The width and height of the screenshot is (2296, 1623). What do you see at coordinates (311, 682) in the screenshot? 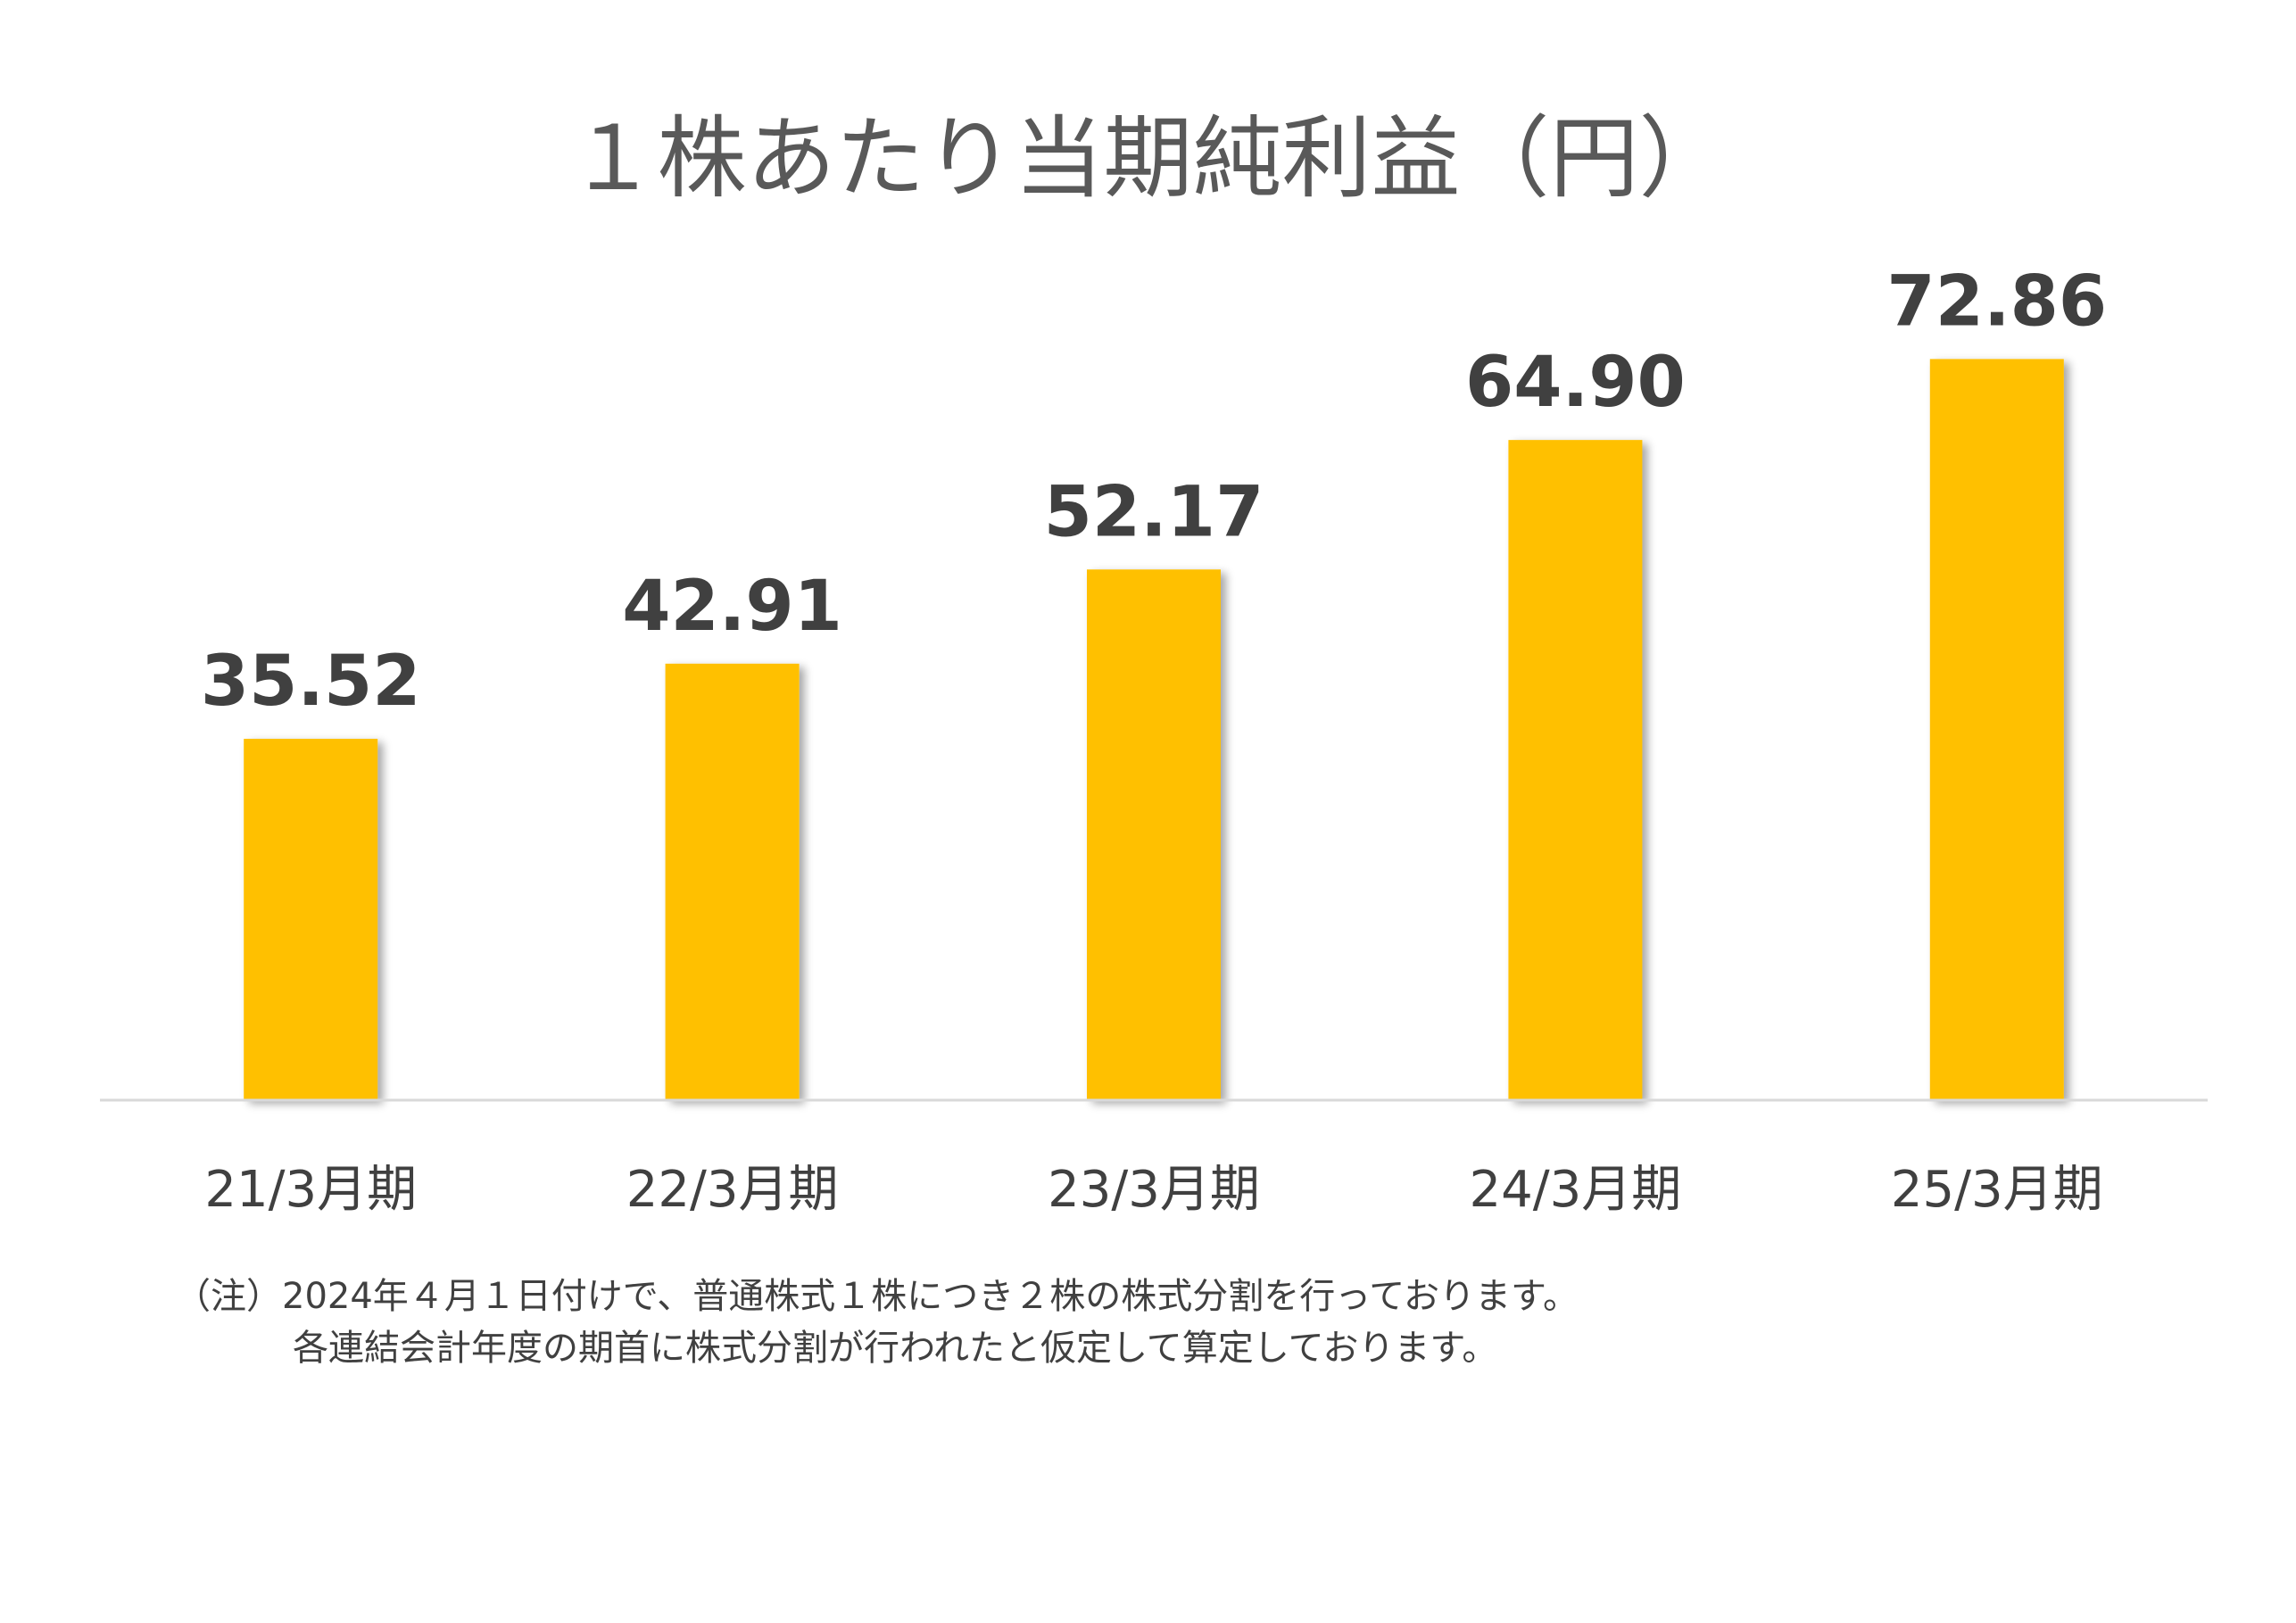
I see `value-label-1: 35.52` at bounding box center [311, 682].